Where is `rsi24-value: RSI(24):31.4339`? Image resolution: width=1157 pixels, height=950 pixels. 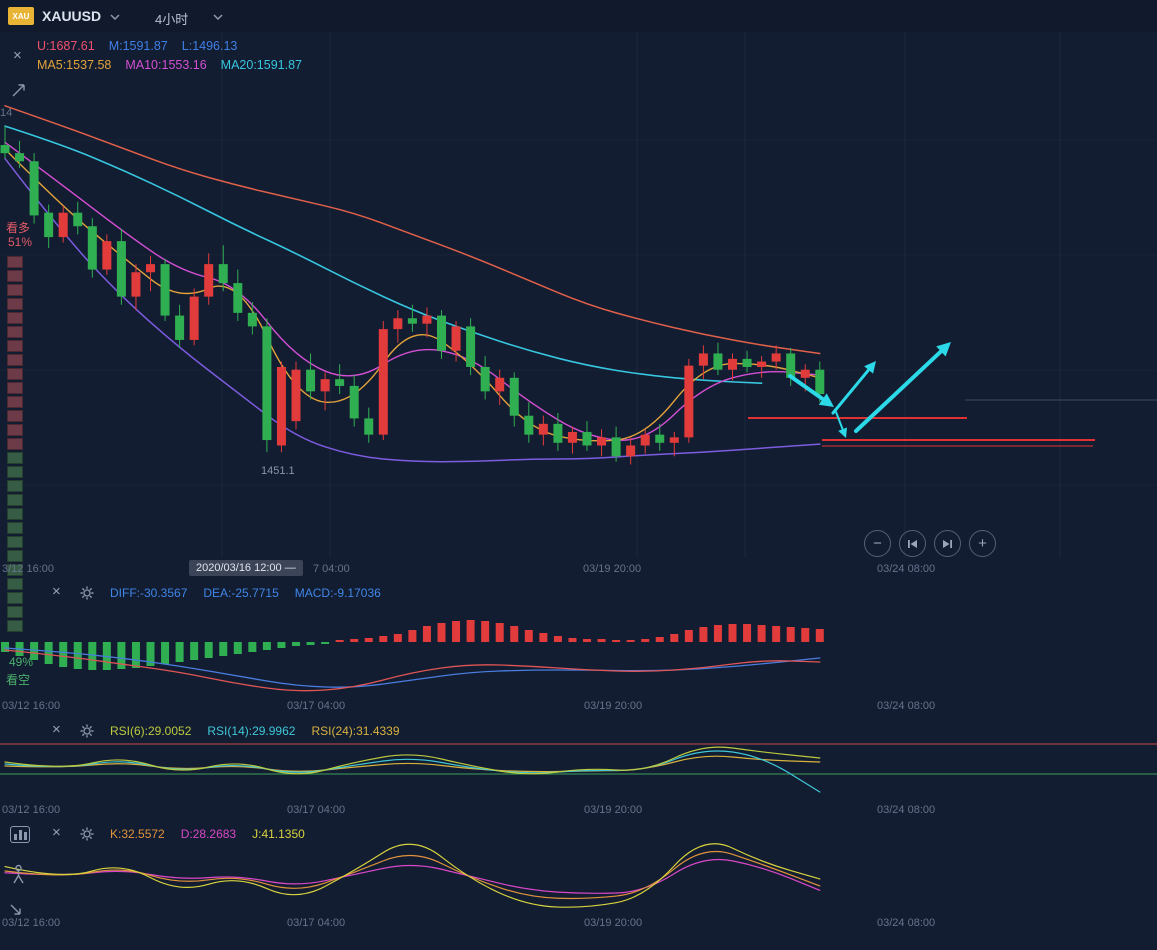
rsi24-value: RSI(24):31.4339 is located at coordinates (355, 731).